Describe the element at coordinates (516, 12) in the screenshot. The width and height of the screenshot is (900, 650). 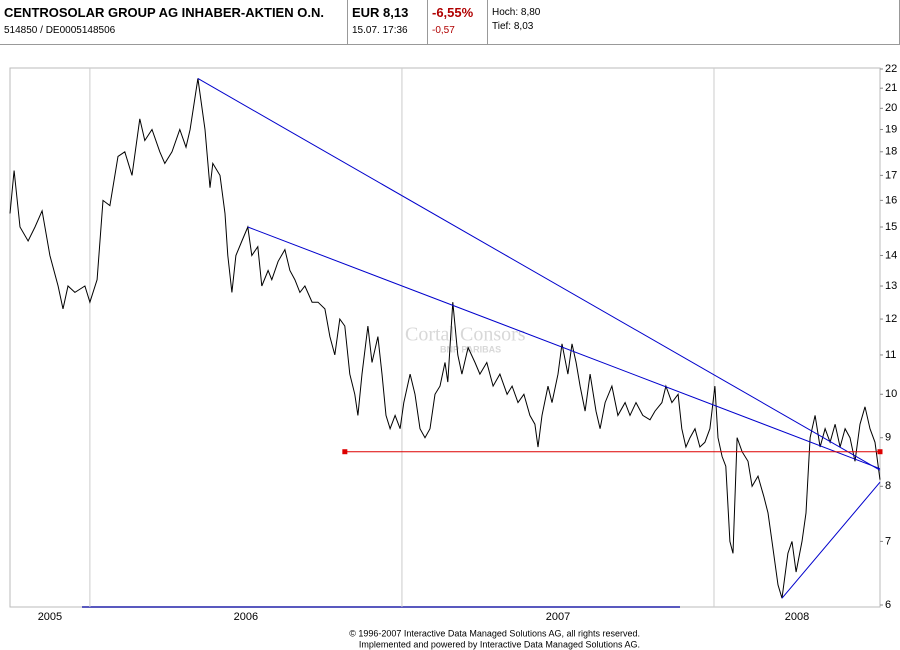
I see `high: Hoch: 8,80` at that location.